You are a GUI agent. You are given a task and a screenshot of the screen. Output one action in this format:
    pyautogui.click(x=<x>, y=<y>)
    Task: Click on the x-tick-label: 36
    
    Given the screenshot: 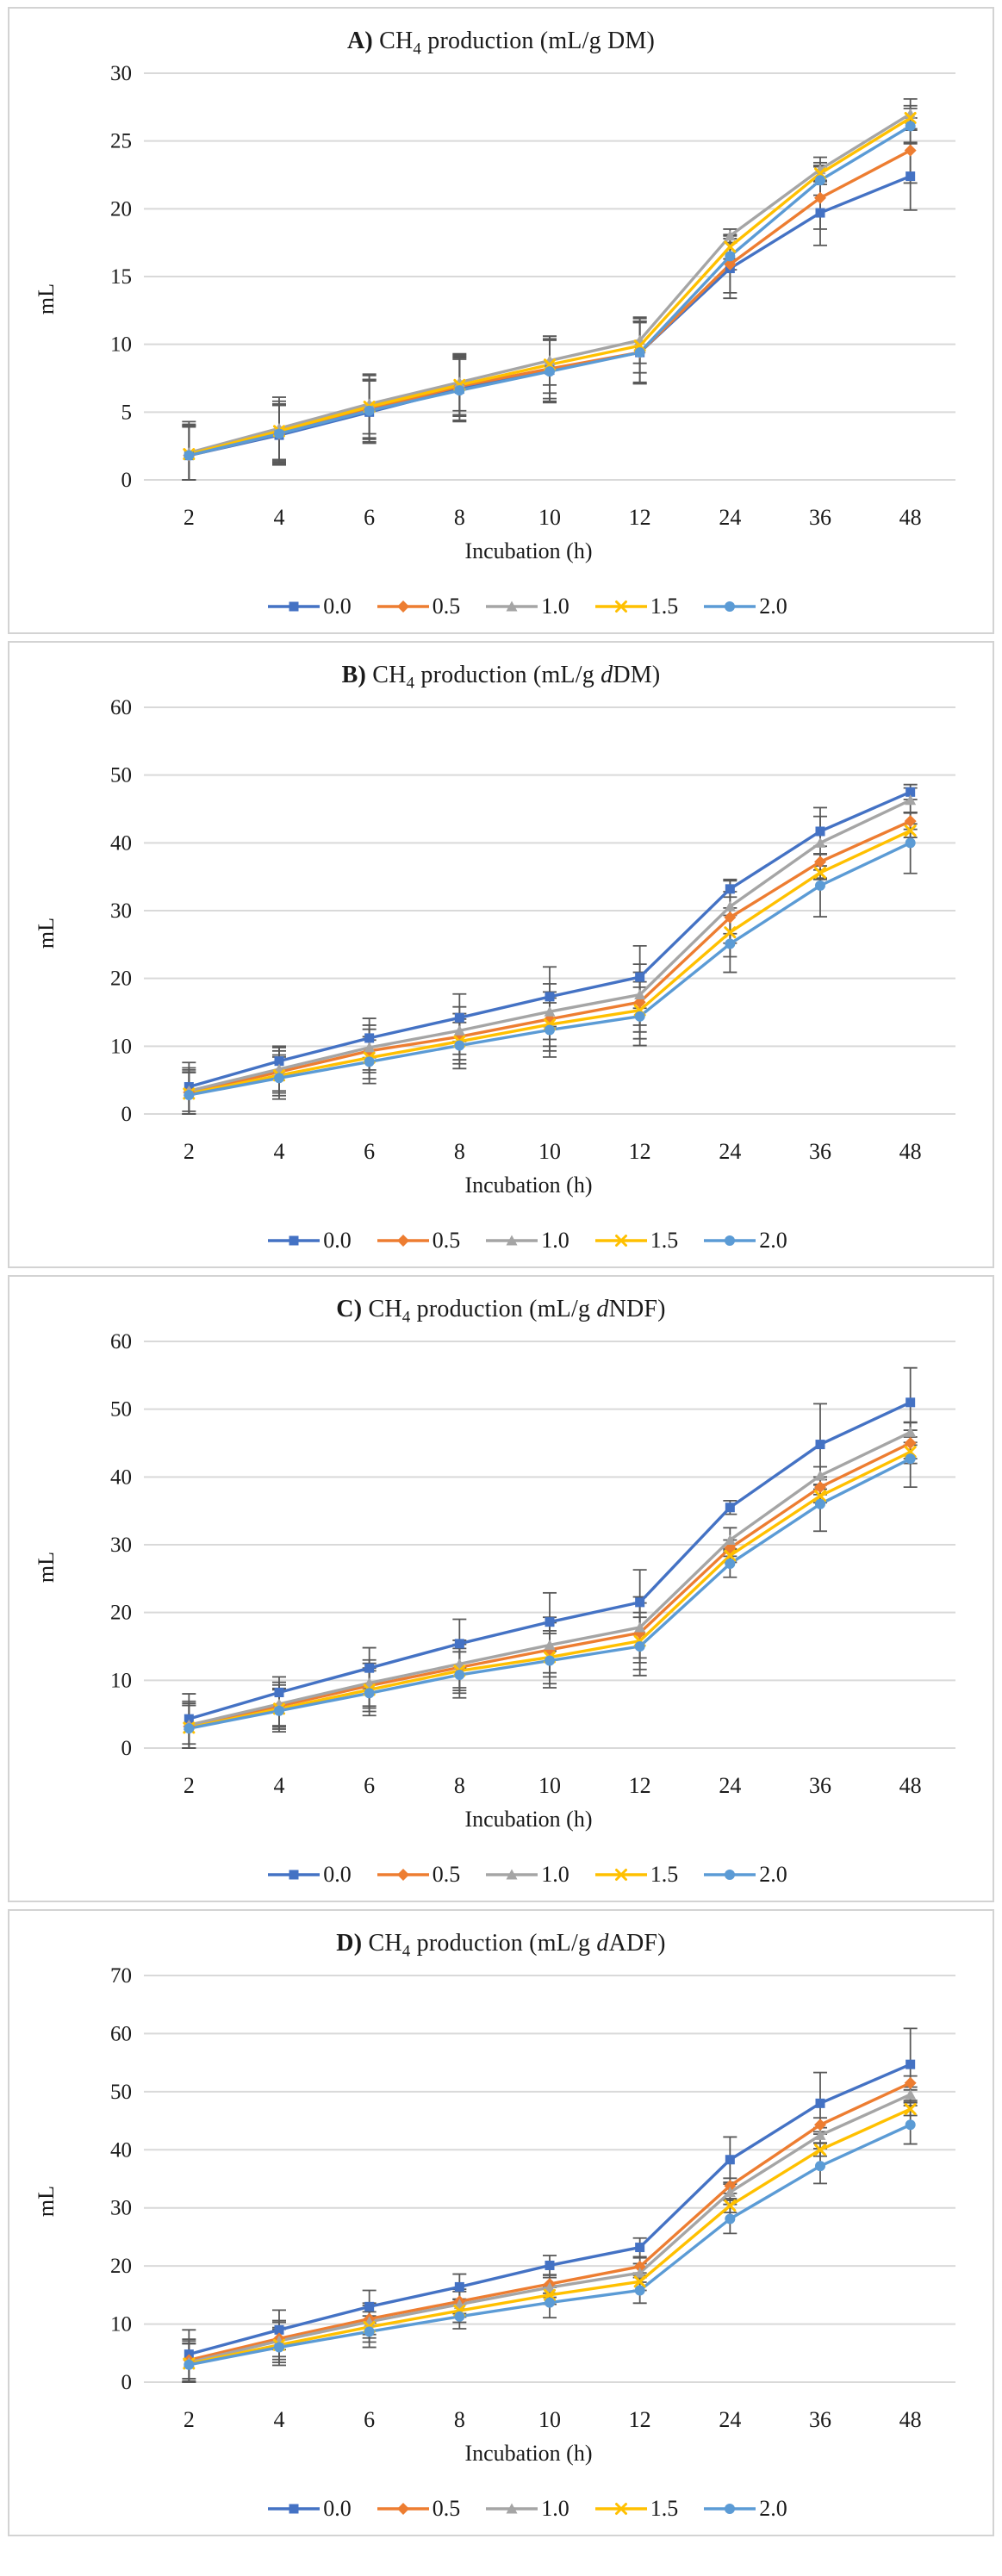 What is the action you would take?
    pyautogui.click(x=820, y=1151)
    